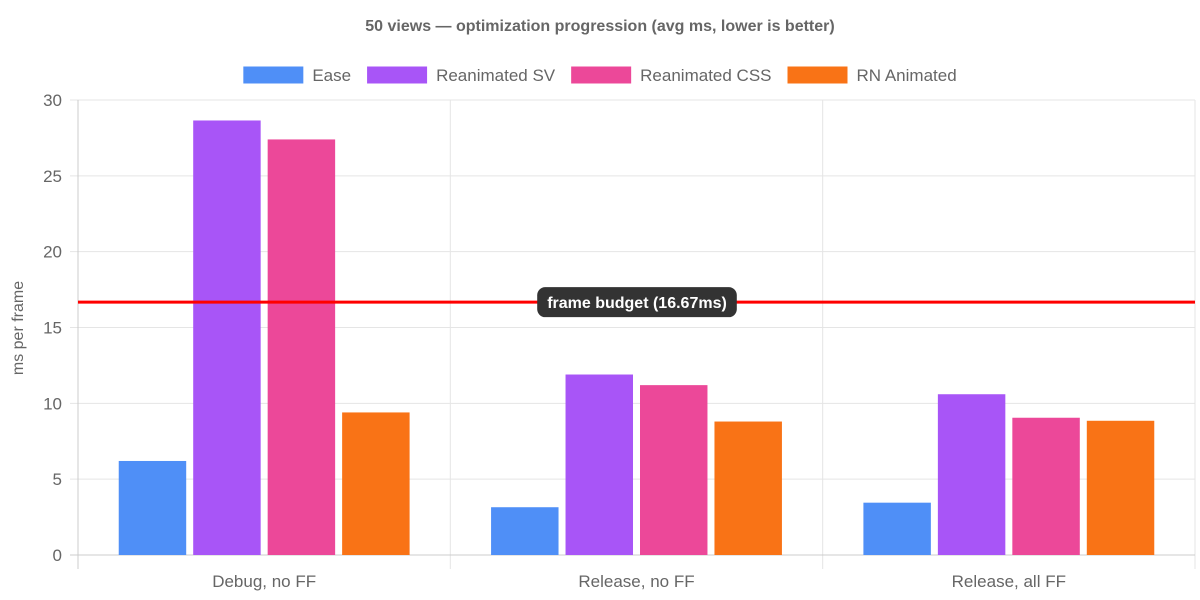 This screenshot has height=600, width=1200. What do you see at coordinates (52, 100) in the screenshot?
I see `y-tick-label: 30` at bounding box center [52, 100].